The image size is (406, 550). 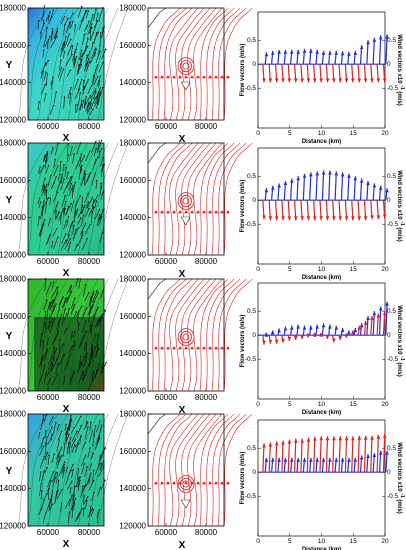 What do you see at coordinates (389, 200) in the screenshot?
I see `right-tick-label: 0` at bounding box center [389, 200].